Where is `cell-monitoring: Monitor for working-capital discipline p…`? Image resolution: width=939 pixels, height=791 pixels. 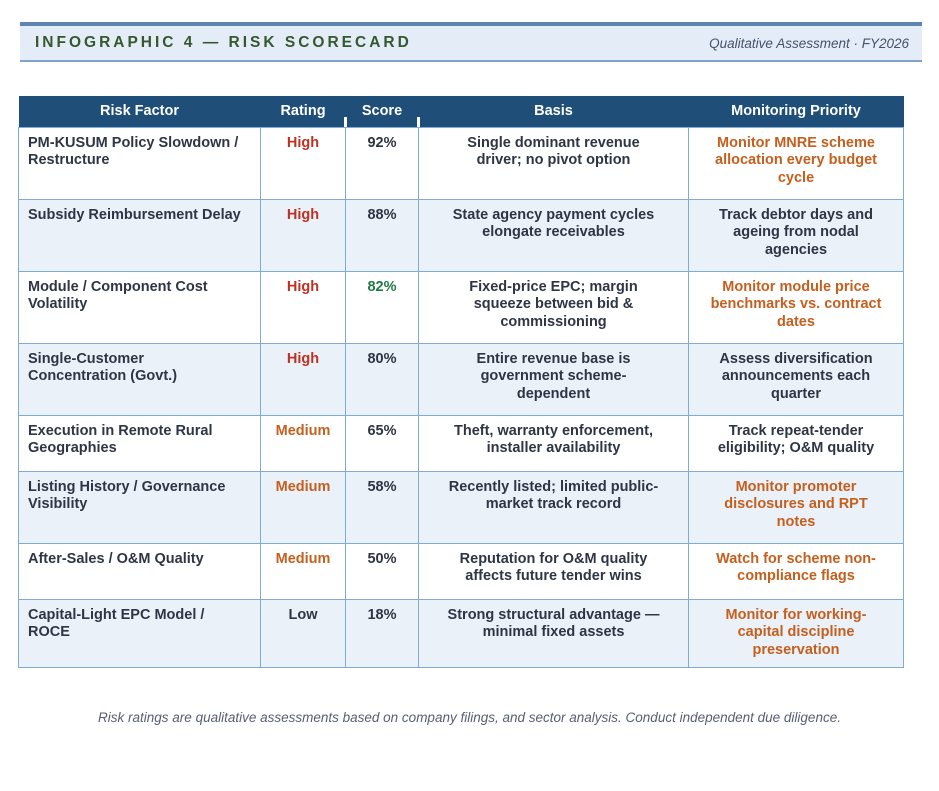
cell-monitoring: Monitor for working-capital discipline p… is located at coordinates (796, 633).